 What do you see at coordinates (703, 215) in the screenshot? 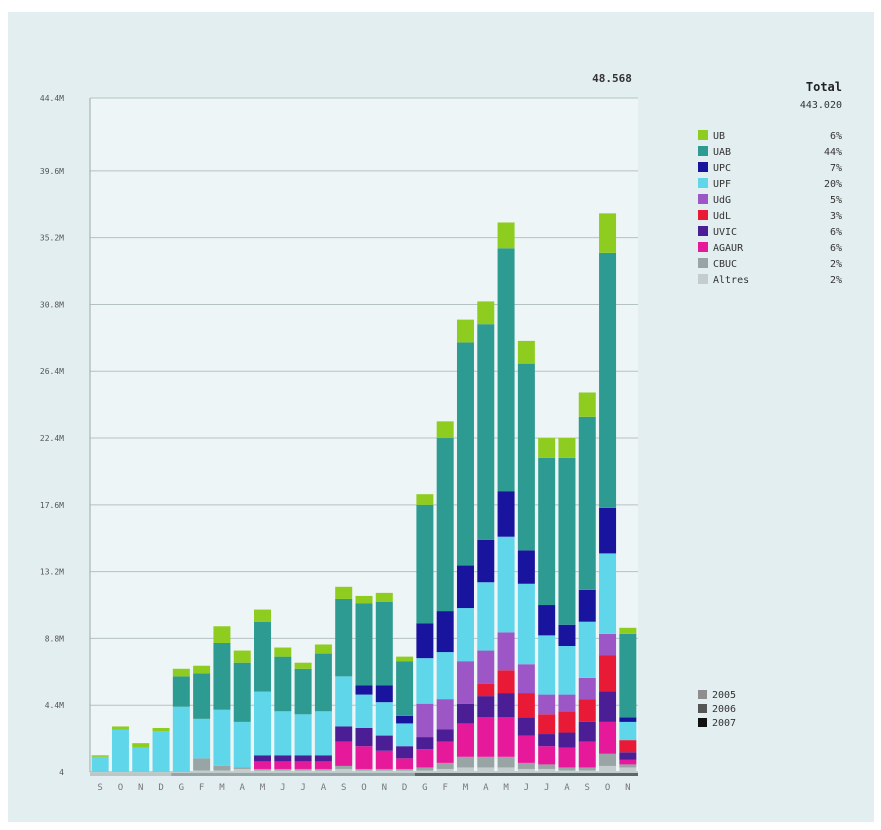
I see `legend-swatch-udl` at bounding box center [703, 215].